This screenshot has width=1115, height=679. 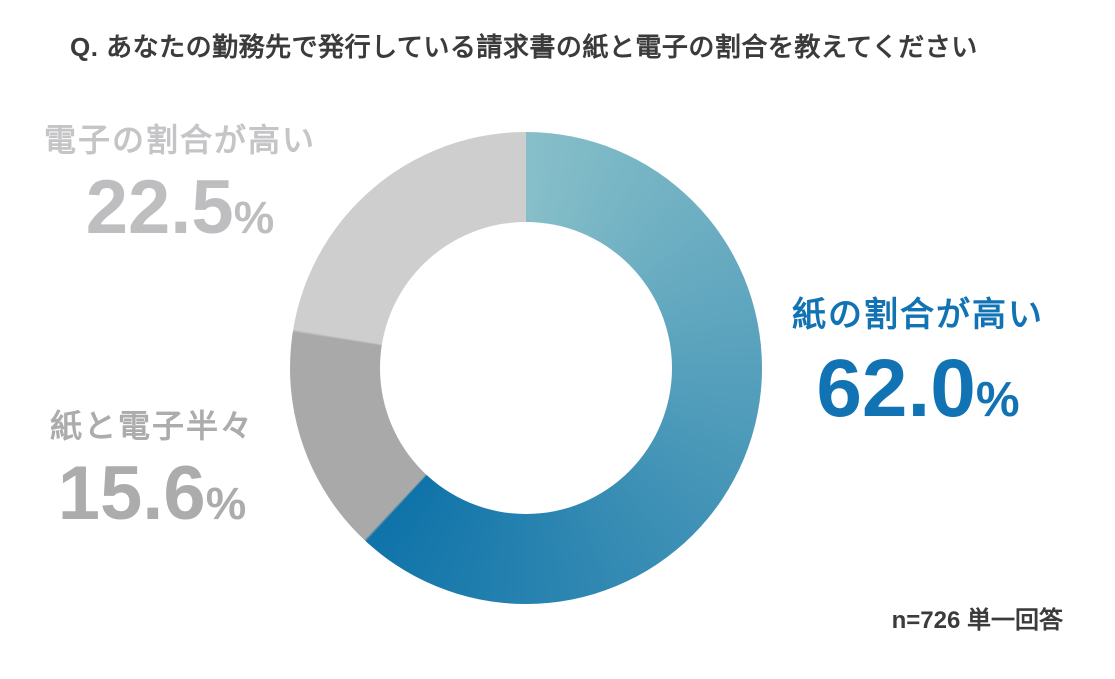 I want to click on callout-half-value: 15.6%, so click(x=152, y=494).